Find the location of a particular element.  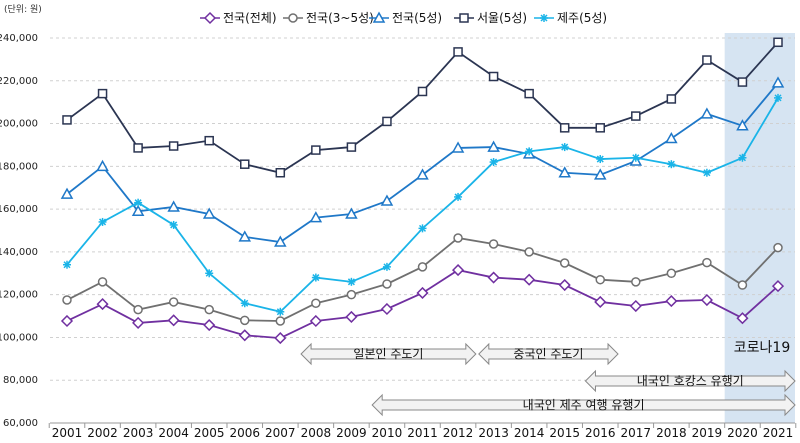

x-tick-label: 2015 is located at coordinates (564, 433).